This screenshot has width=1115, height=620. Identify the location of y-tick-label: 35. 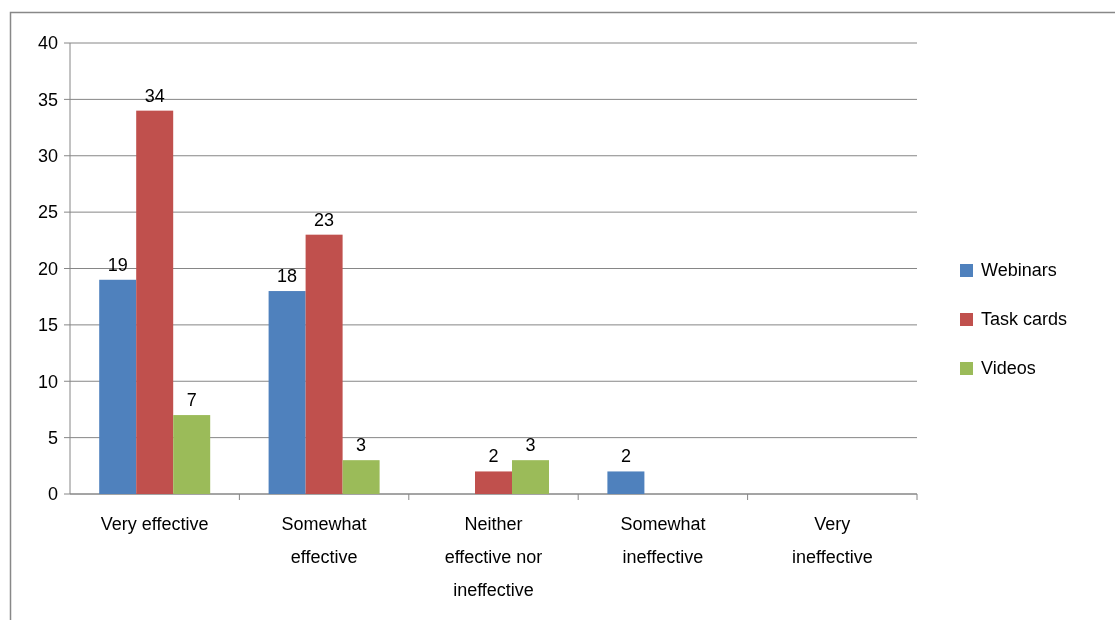
(47, 99).